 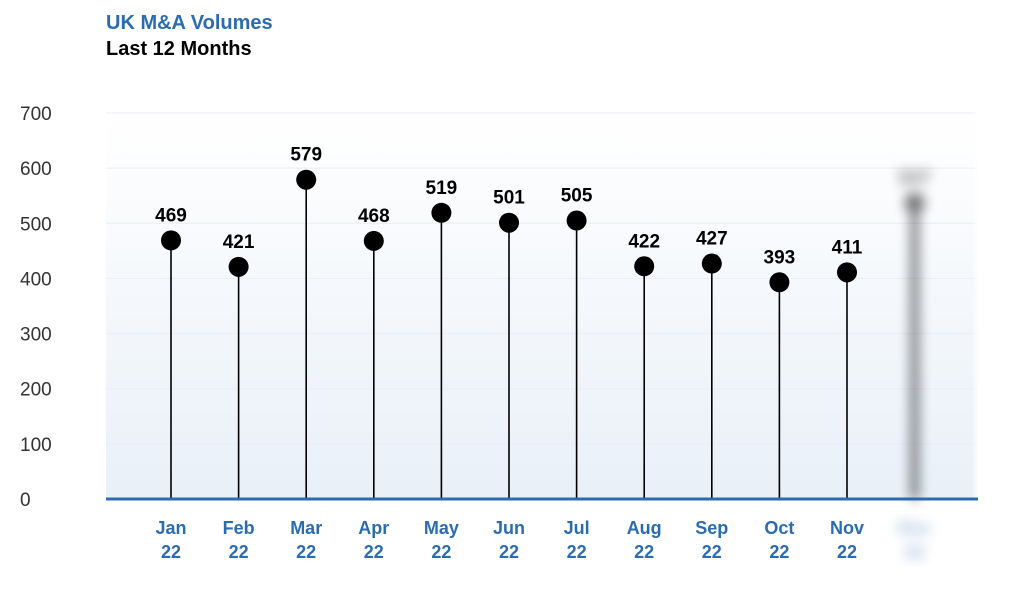 What do you see at coordinates (25, 500) in the screenshot?
I see `y-tick-label: 0` at bounding box center [25, 500].